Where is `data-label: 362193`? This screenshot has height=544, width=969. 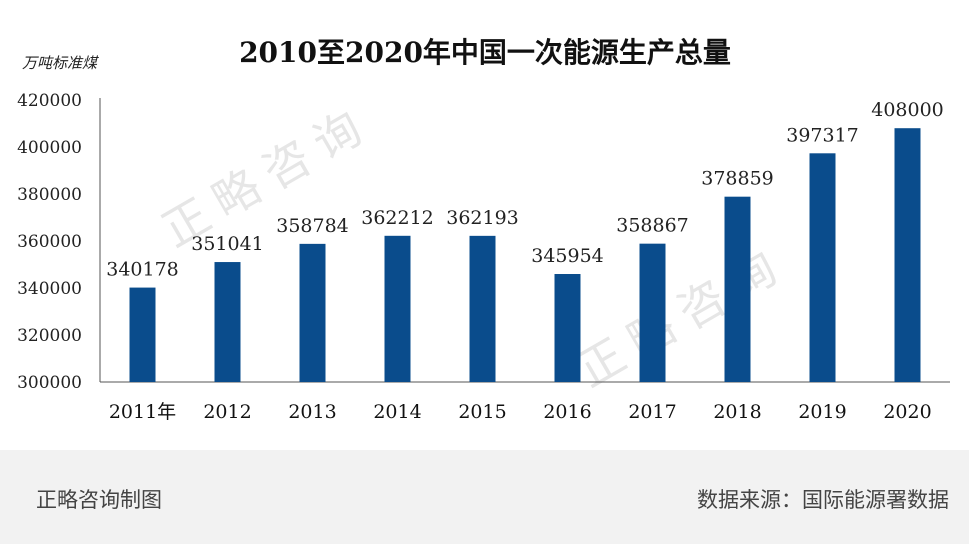
data-label: 362193 is located at coordinates (482, 218).